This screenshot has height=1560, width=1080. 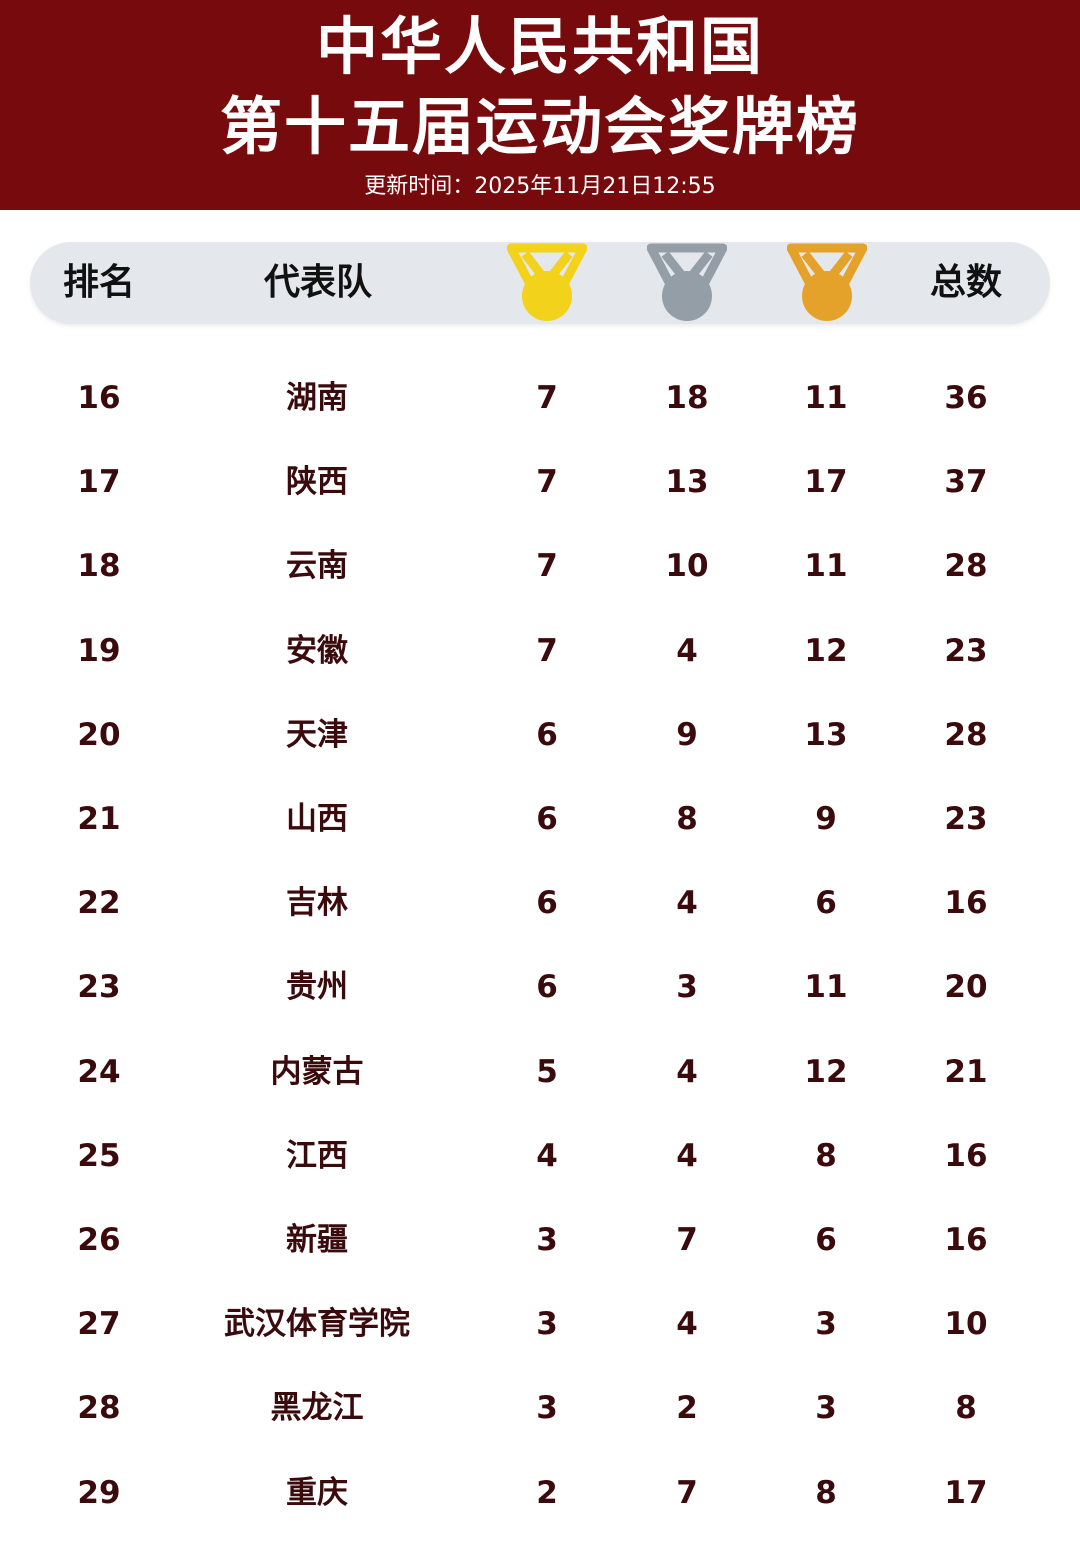 What do you see at coordinates (317, 482) in the screenshot?
I see `cell-team: 陕西` at bounding box center [317, 482].